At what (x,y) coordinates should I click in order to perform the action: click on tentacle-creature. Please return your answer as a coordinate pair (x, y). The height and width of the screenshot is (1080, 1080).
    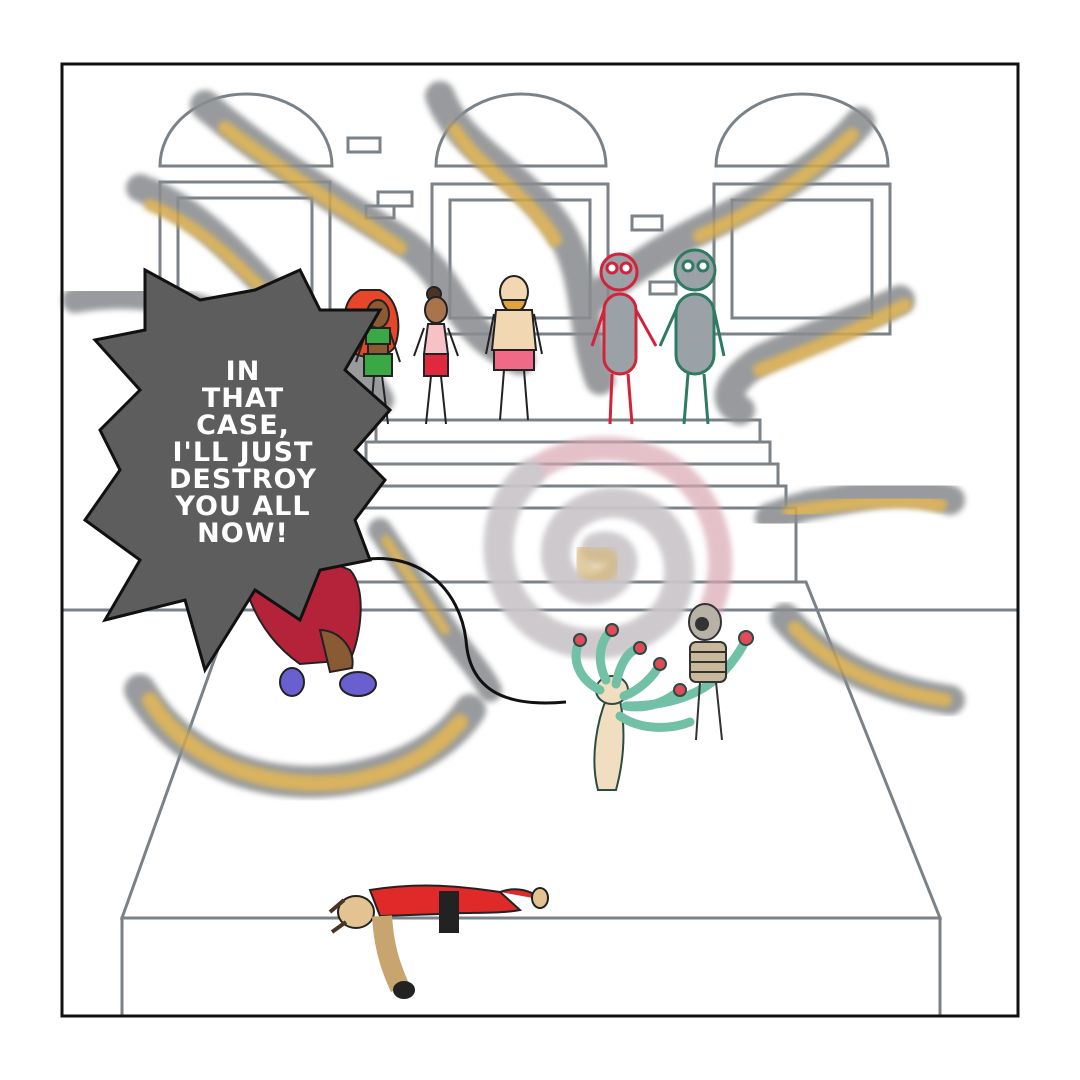
    Looking at the image, I should click on (662, 707).